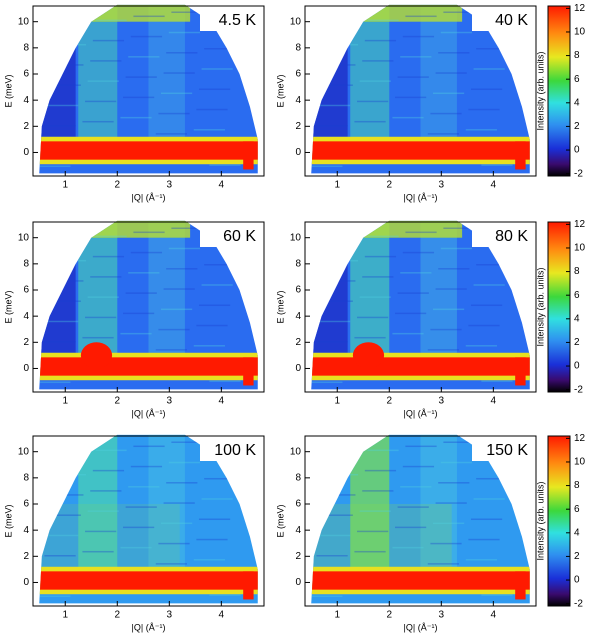  What do you see at coordinates (222, 615) in the screenshot?
I see `x-tick-label: 4` at bounding box center [222, 615].